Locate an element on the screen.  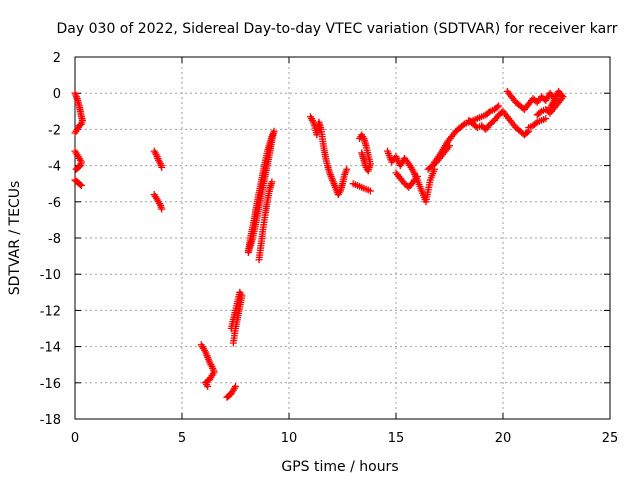
x-tick-label: 0 is located at coordinates (75, 438).